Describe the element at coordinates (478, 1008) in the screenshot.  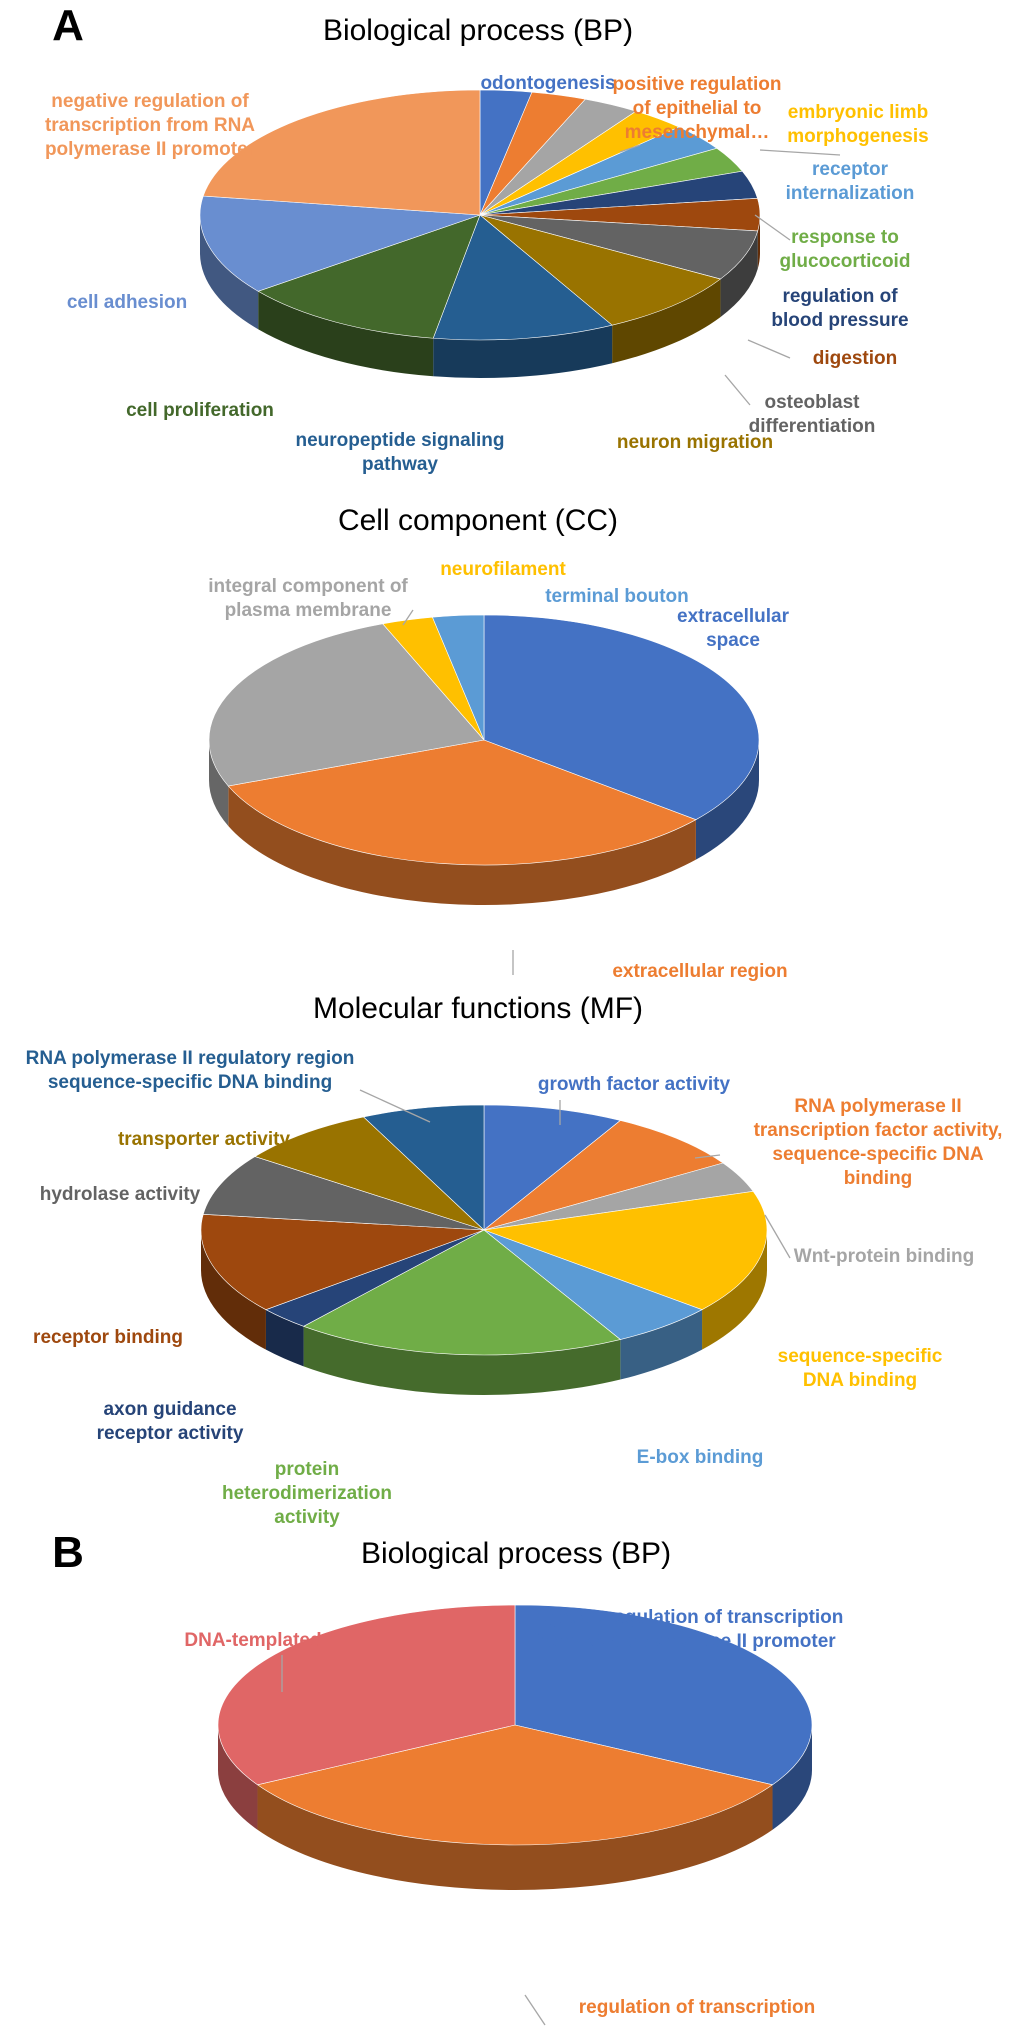
I see `chart-title: Molecular functions (MF)` at that location.